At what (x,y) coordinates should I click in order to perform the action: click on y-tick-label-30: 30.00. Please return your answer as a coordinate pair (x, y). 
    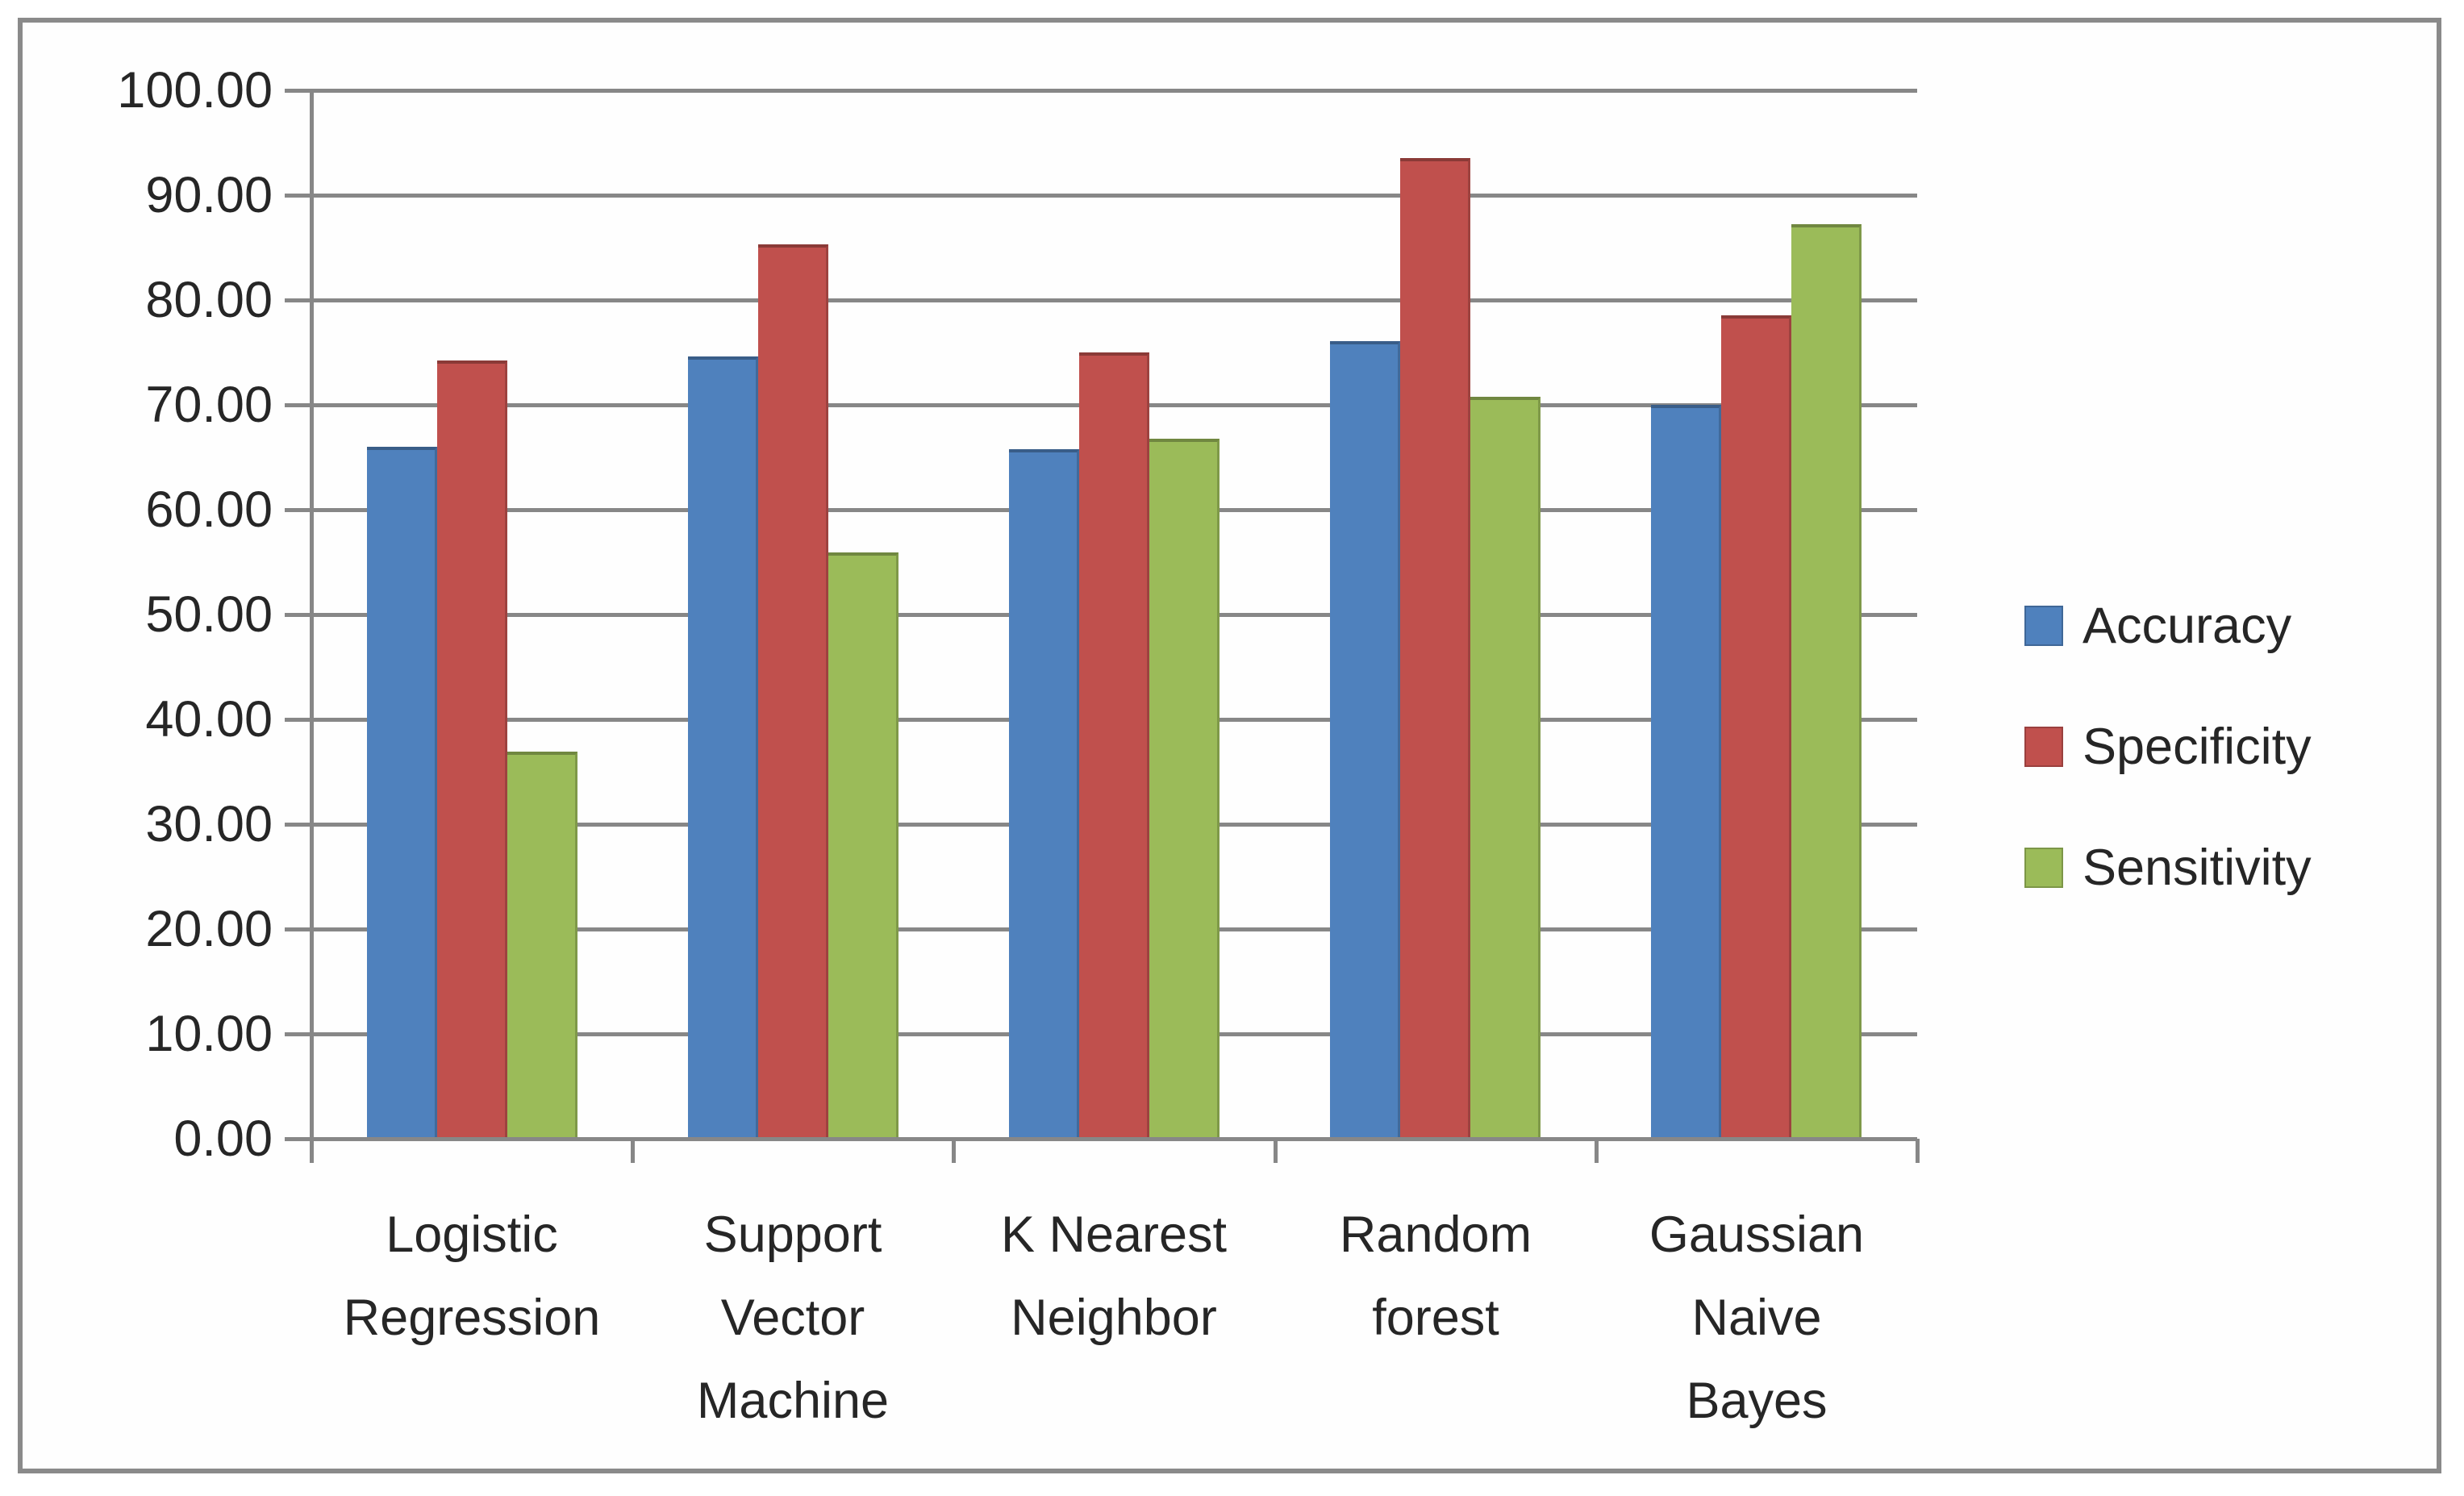
    Looking at the image, I should click on (209, 824).